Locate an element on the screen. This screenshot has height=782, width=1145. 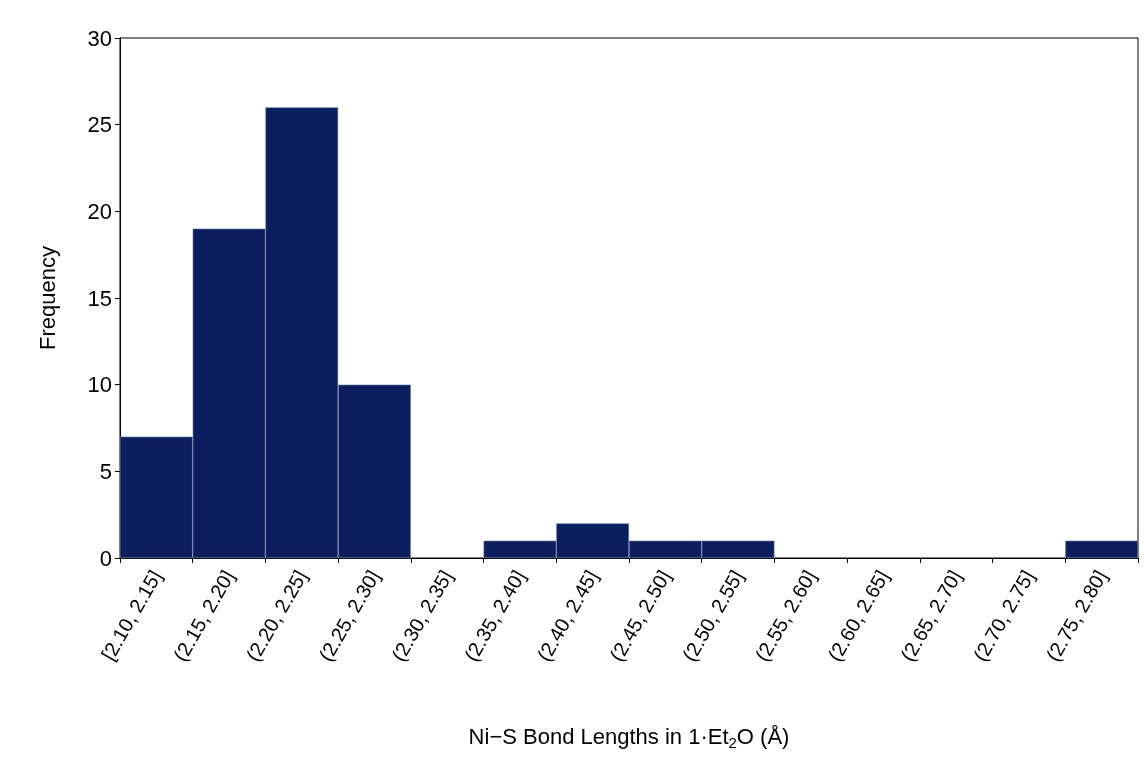
y-tick-label: 30 is located at coordinates (99, 38).